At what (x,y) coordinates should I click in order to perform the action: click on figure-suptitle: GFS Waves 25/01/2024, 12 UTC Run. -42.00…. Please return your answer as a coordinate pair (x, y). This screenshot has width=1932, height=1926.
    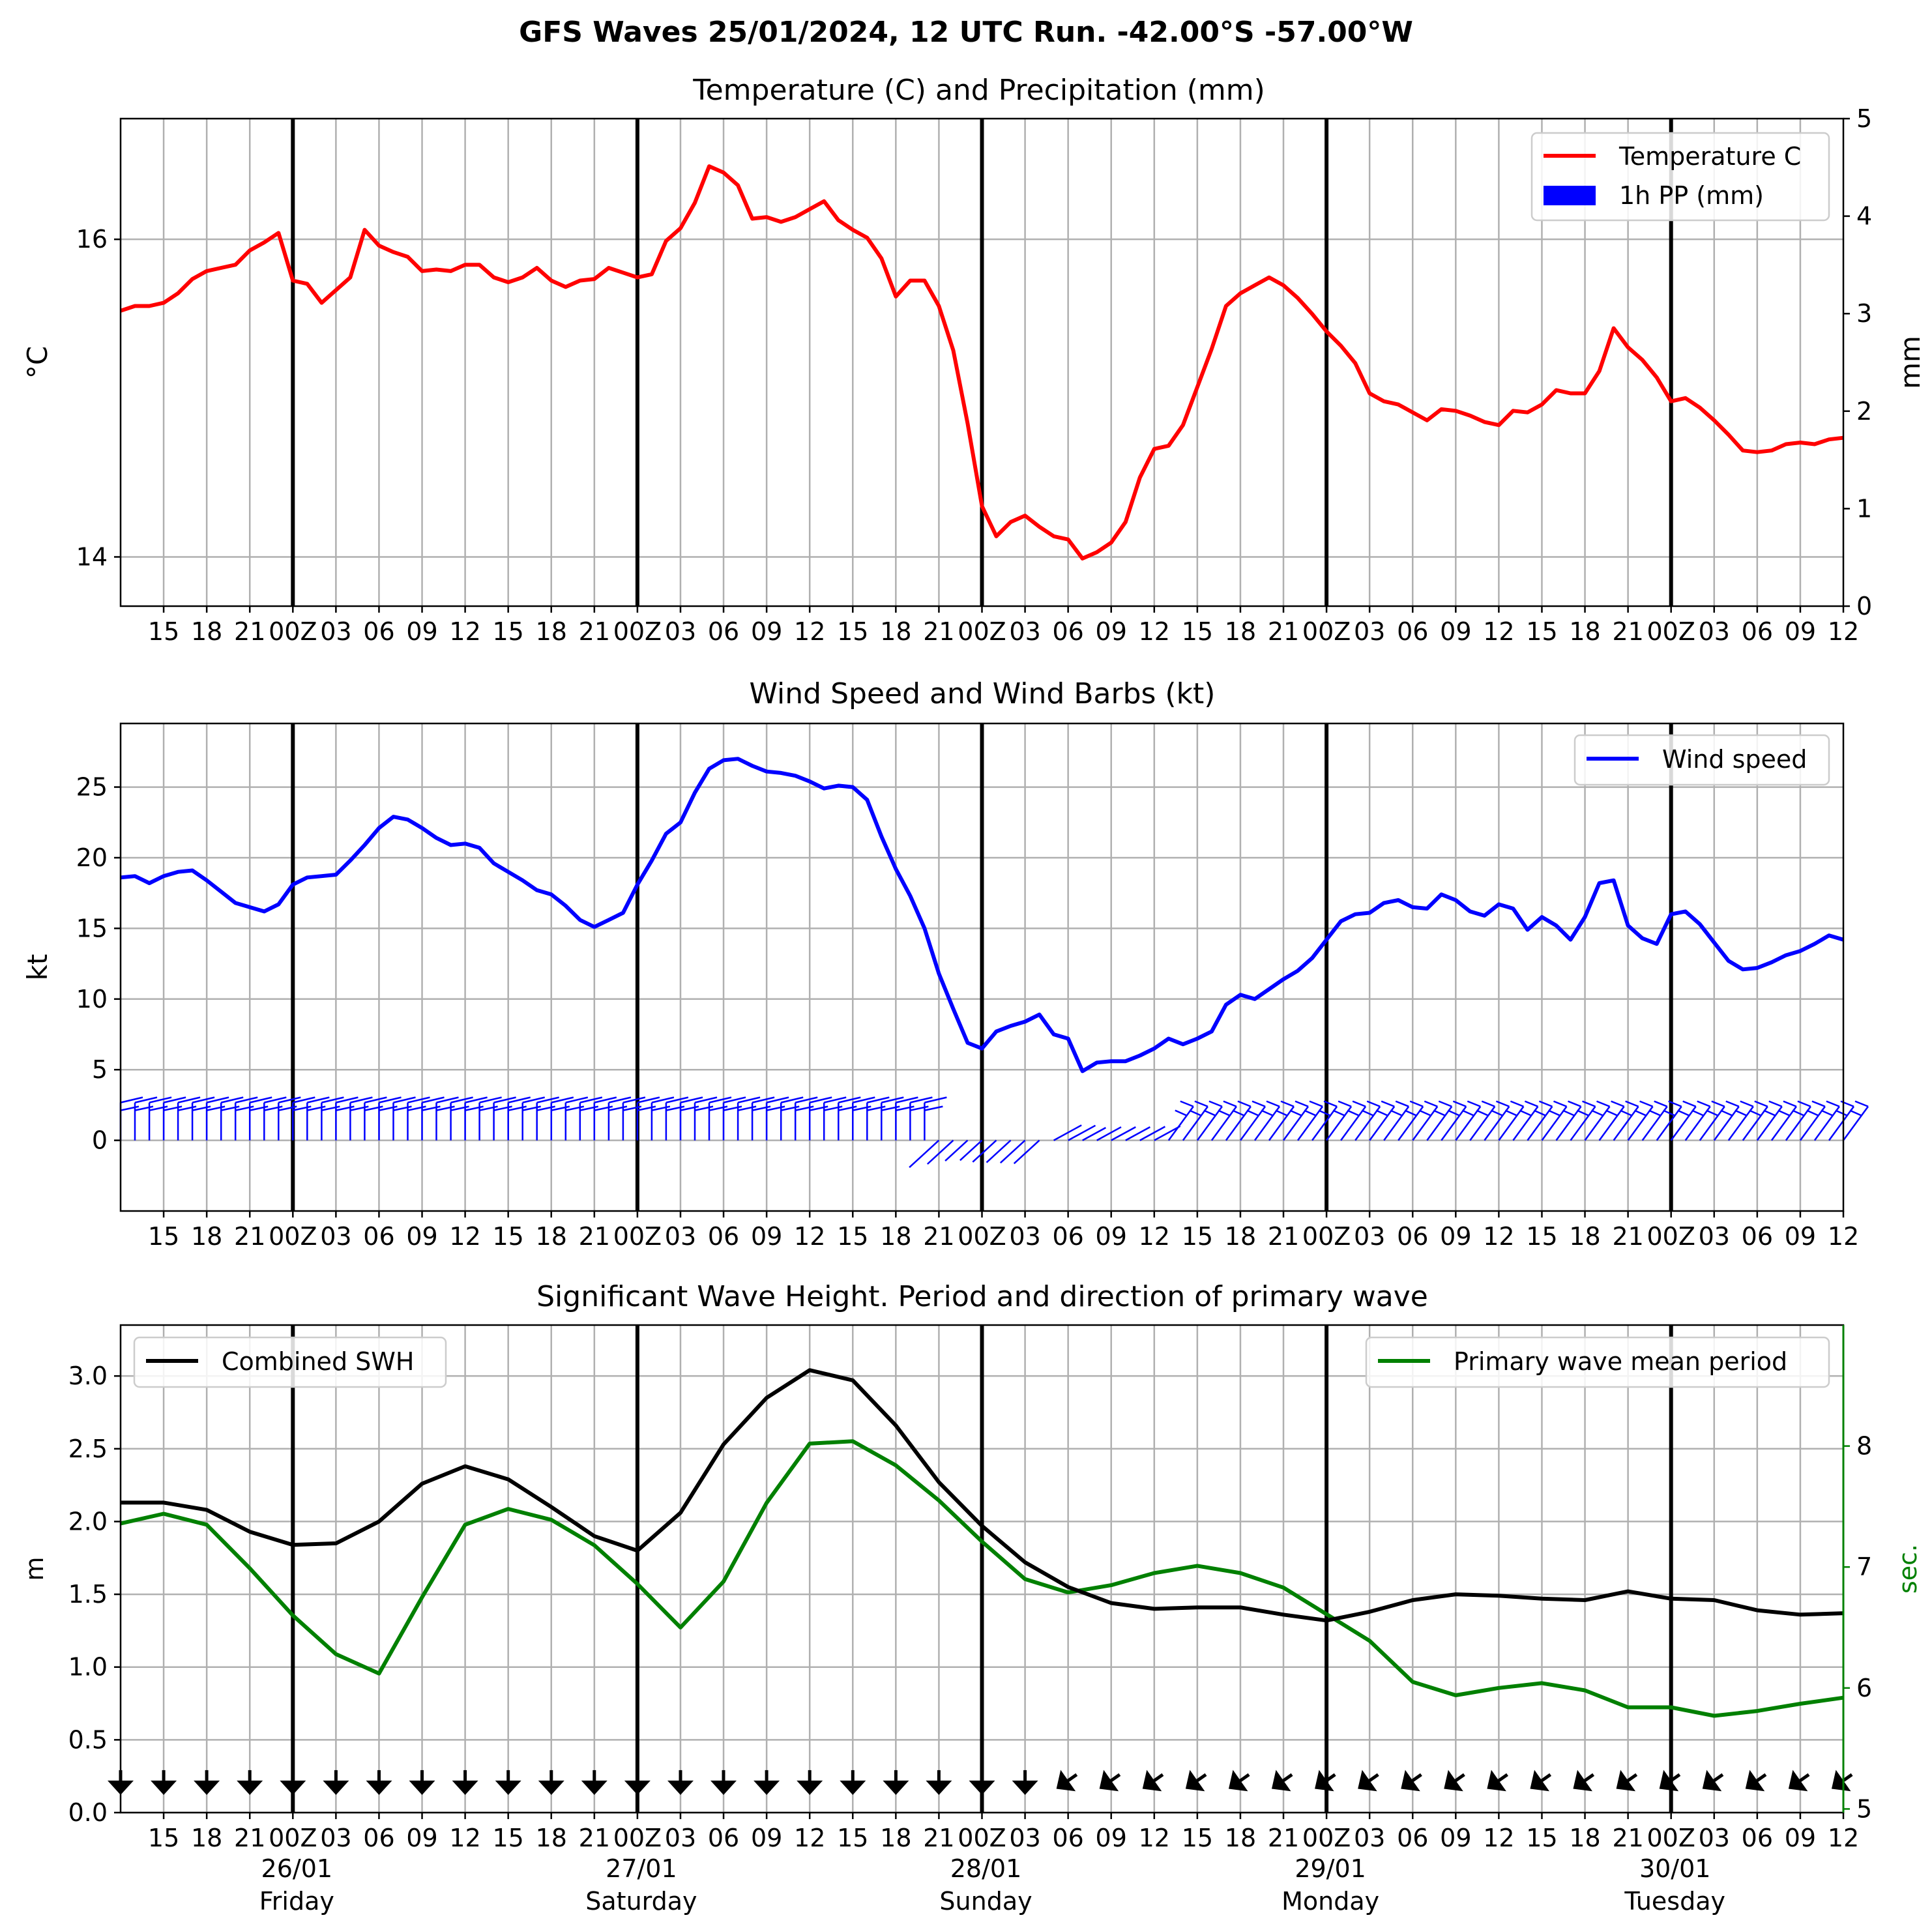
    Looking at the image, I should click on (966, 32).